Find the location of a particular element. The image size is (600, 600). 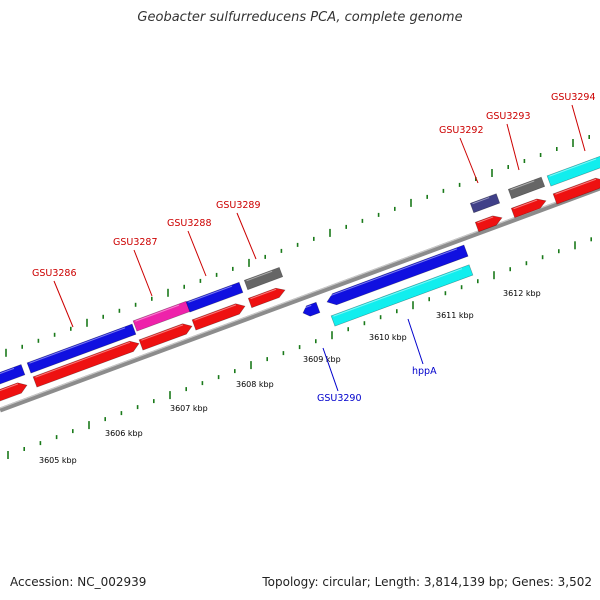

gene-feature-slate is located at coordinates (485, 203).